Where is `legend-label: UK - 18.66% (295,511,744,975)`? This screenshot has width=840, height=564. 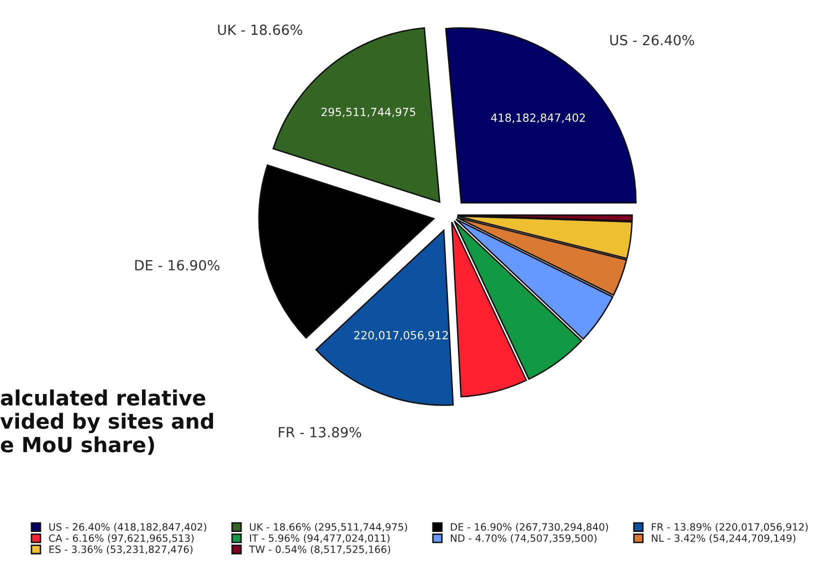 legend-label: UK - 18.66% (295,511,744,975) is located at coordinates (329, 527).